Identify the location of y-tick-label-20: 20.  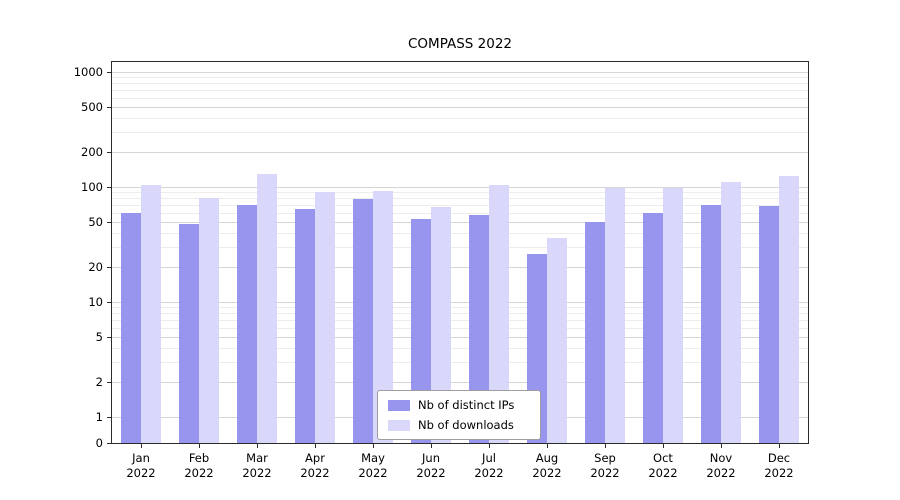
(95, 267).